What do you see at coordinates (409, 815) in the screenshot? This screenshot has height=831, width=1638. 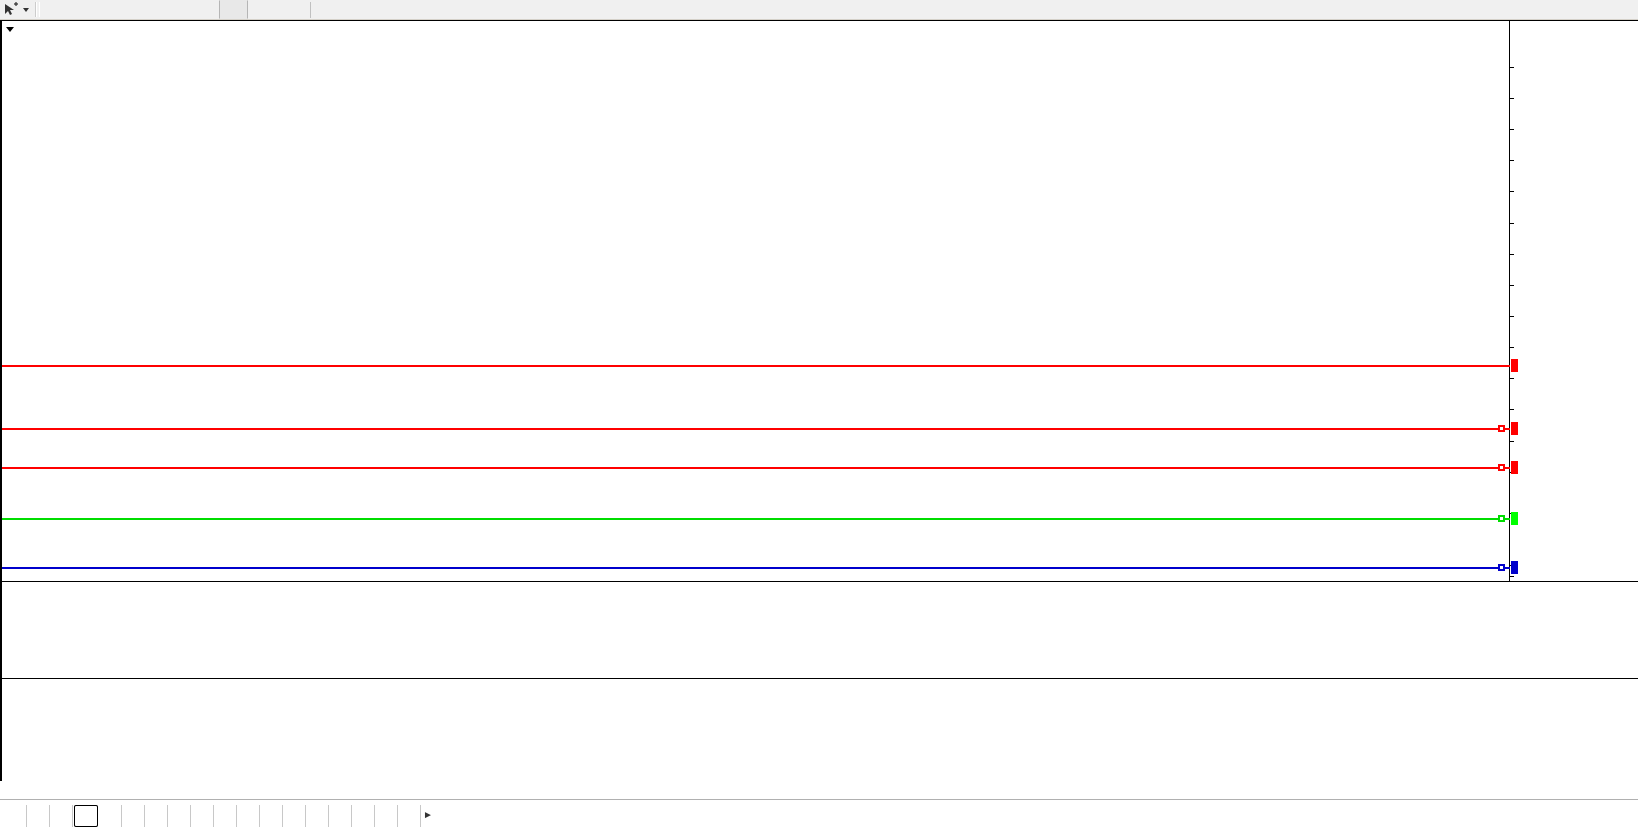 I see `tab-usoil-h1` at bounding box center [409, 815].